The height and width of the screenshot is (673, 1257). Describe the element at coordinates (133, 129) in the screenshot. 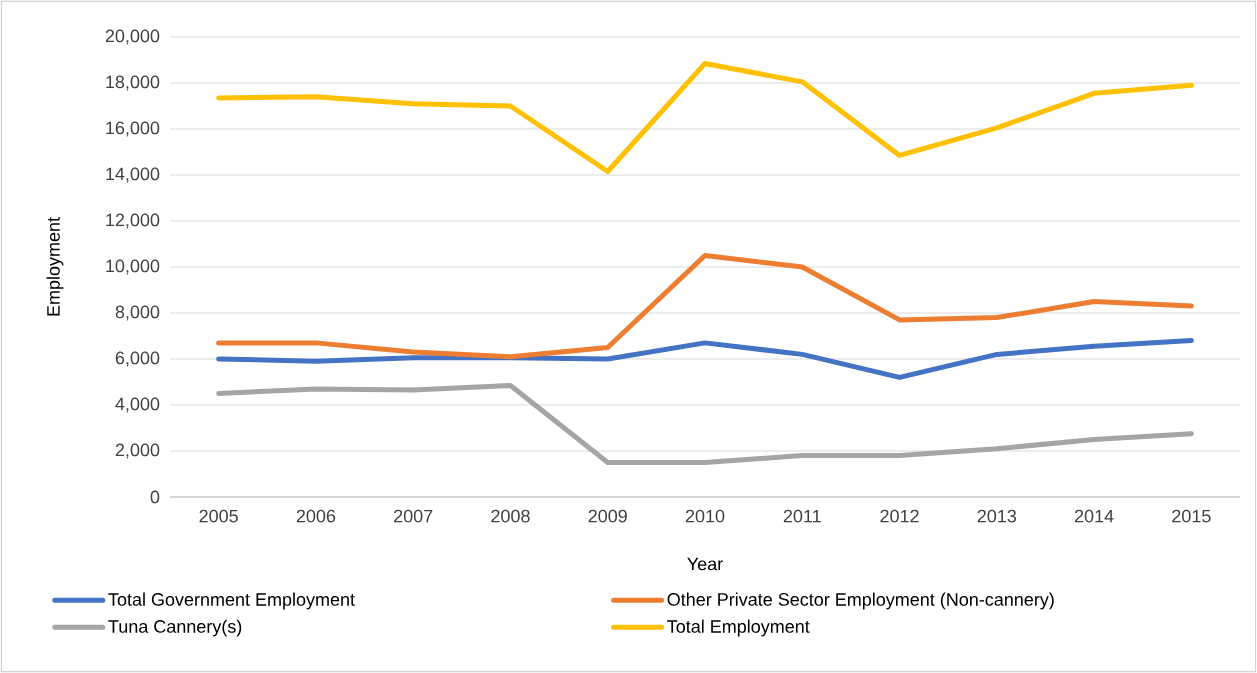

I see `y-tick-label: 16,000` at that location.